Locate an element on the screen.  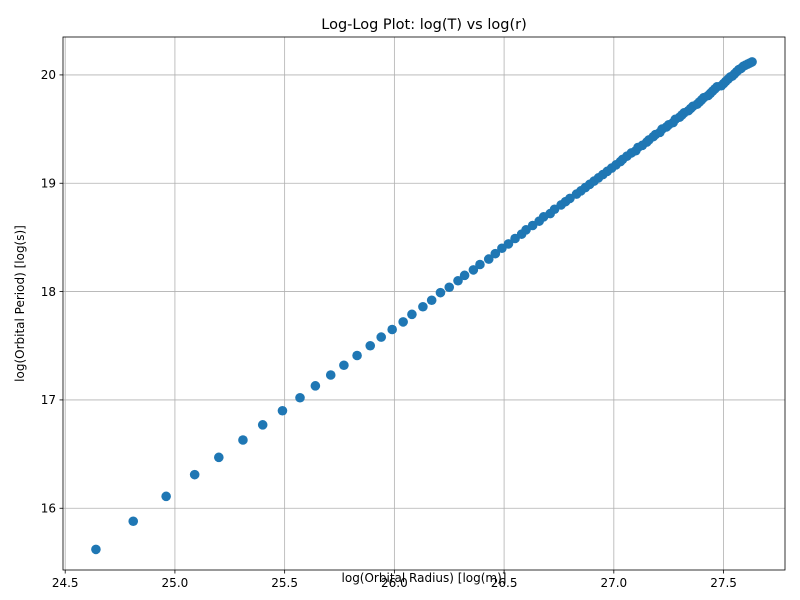
y-tick-label: 16 is located at coordinates (48, 508).